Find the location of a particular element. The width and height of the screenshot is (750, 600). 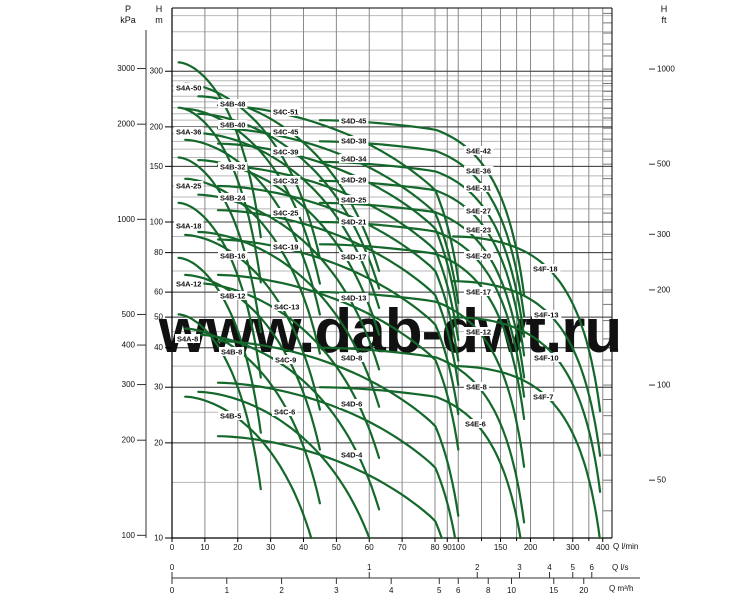

head-m-axis: 10 20 30 40 50 60 80 100 150 200 300 is located at coordinates (161, 305).